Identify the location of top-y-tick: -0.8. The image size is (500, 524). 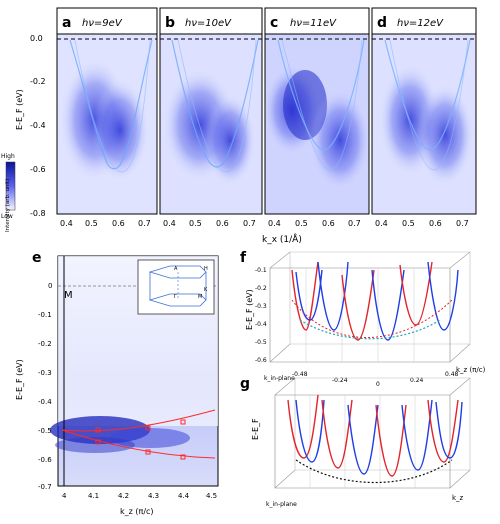
(38, 213).